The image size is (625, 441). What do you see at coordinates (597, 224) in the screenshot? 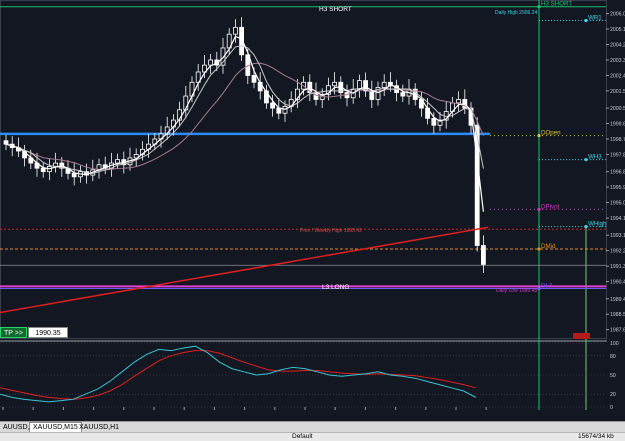
I see `level-label-whigh: WHigh` at bounding box center [597, 224].